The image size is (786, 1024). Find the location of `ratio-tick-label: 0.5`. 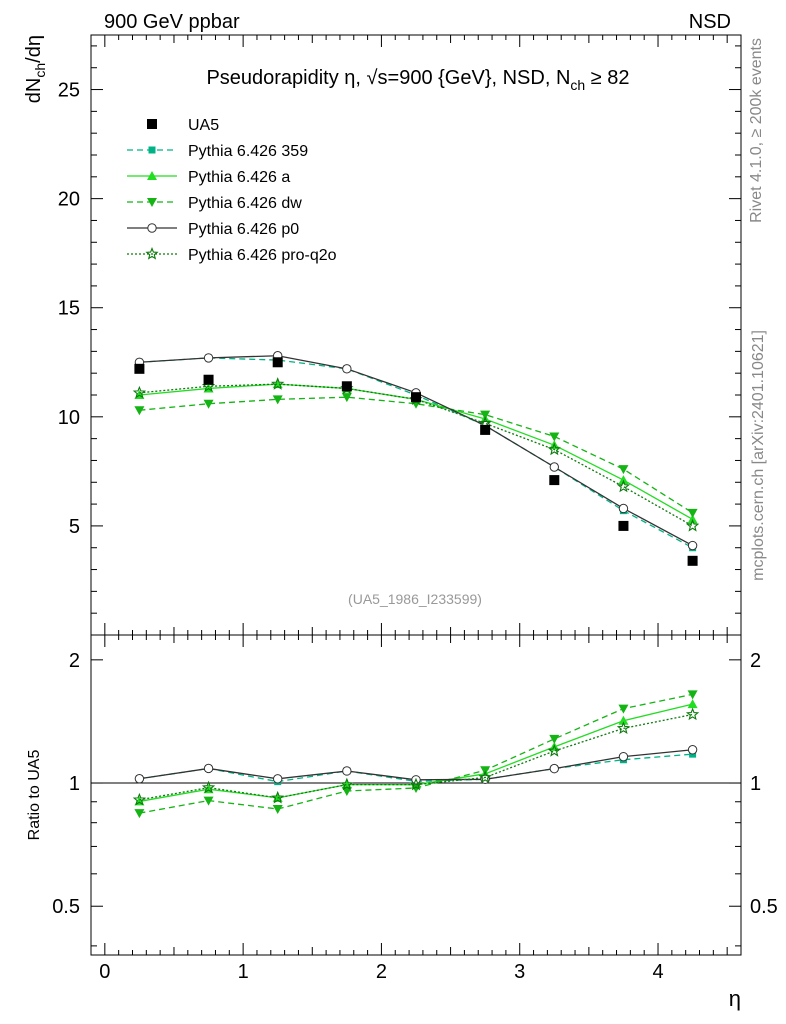

ratio-tick-label: 0.5 is located at coordinates (66, 907).